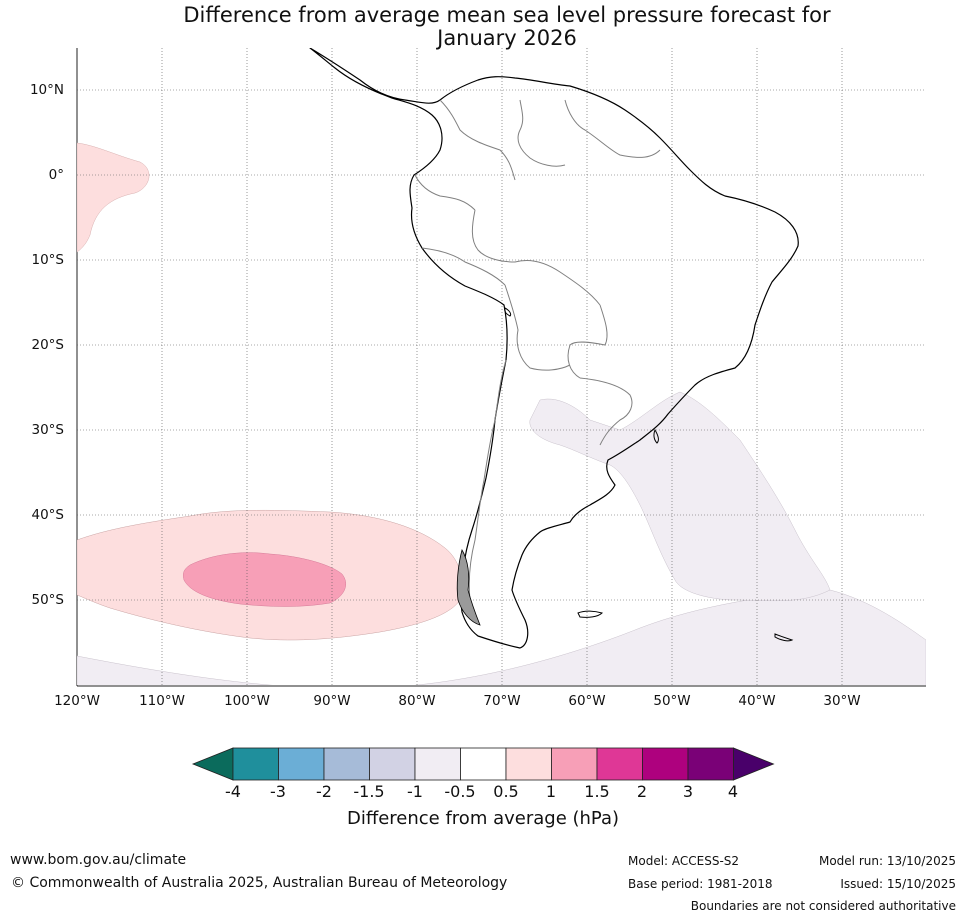 The height and width of the screenshot is (919, 965). What do you see at coordinates (247, 701) in the screenshot?
I see `lon-label-100w: 100°W` at bounding box center [247, 701].